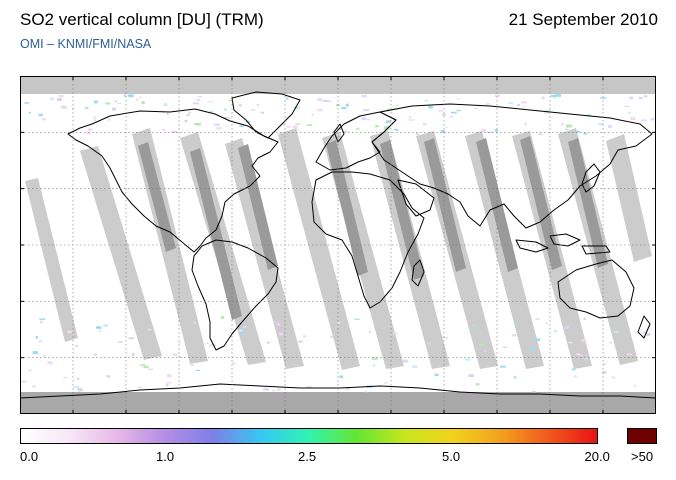 Image resolution: width=676 pixels, height=480 pixels. Describe the element at coordinates (512, 166) in the screenshot. I see `coastline-asia` at that location.